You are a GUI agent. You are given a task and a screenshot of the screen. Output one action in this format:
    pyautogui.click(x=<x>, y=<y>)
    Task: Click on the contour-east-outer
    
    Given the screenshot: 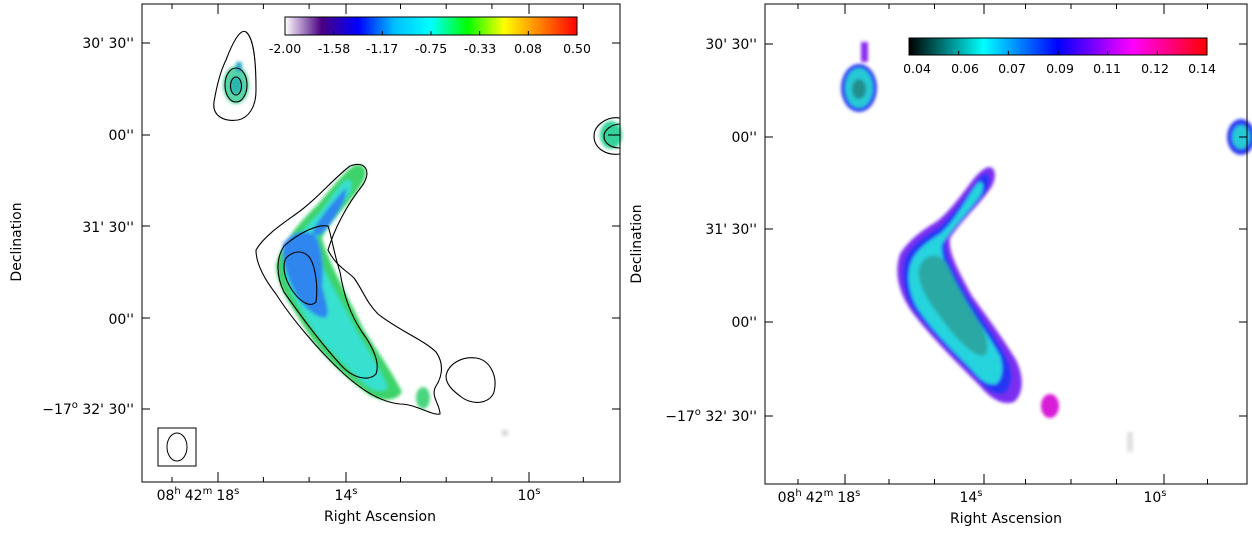 What is the action you would take?
    pyautogui.click(x=607, y=136)
    